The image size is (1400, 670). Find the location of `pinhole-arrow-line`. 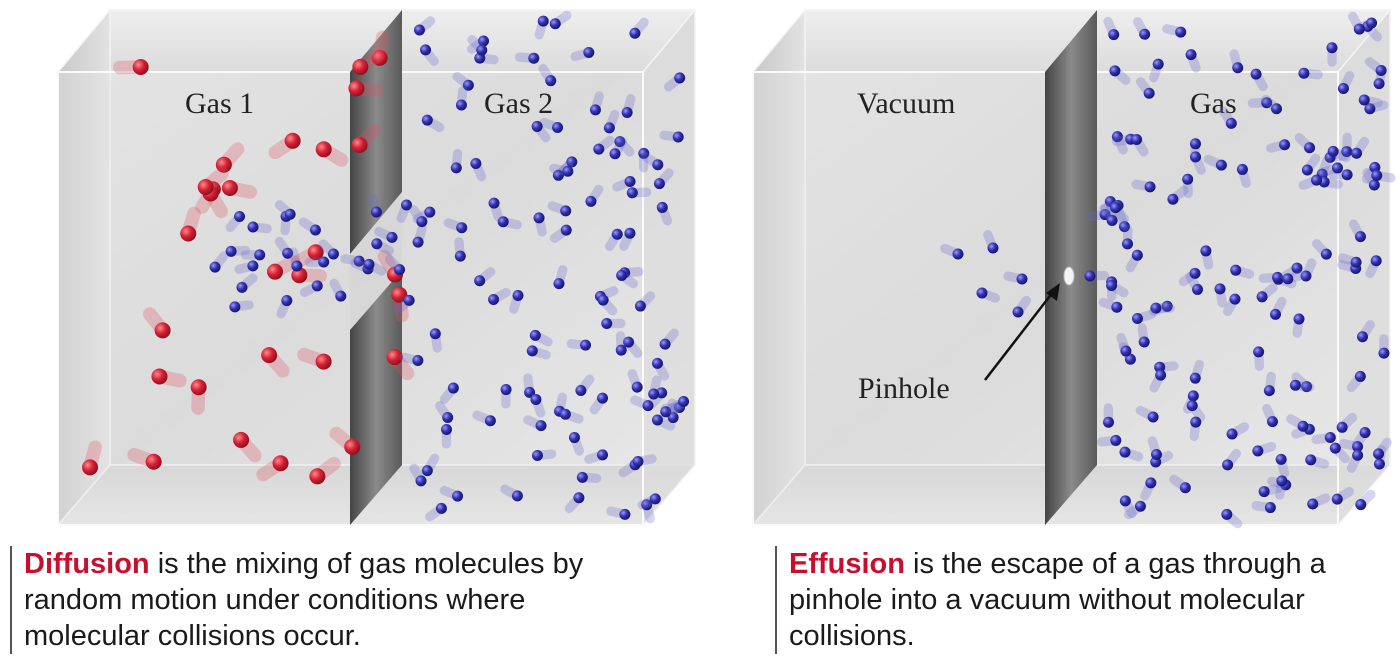

pinhole-arrow-line is located at coordinates (1019, 336).